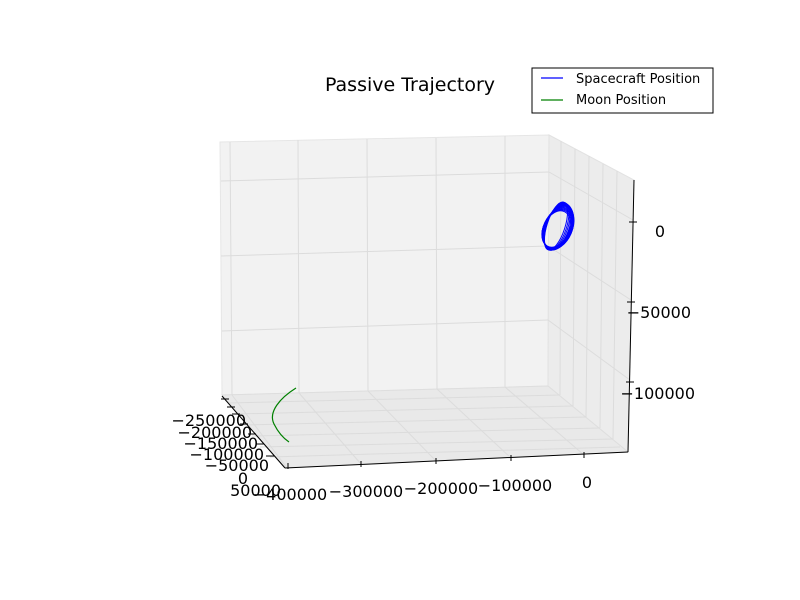 The image size is (800, 600). I want to click on y-tick-label: 50000, so click(255, 490).